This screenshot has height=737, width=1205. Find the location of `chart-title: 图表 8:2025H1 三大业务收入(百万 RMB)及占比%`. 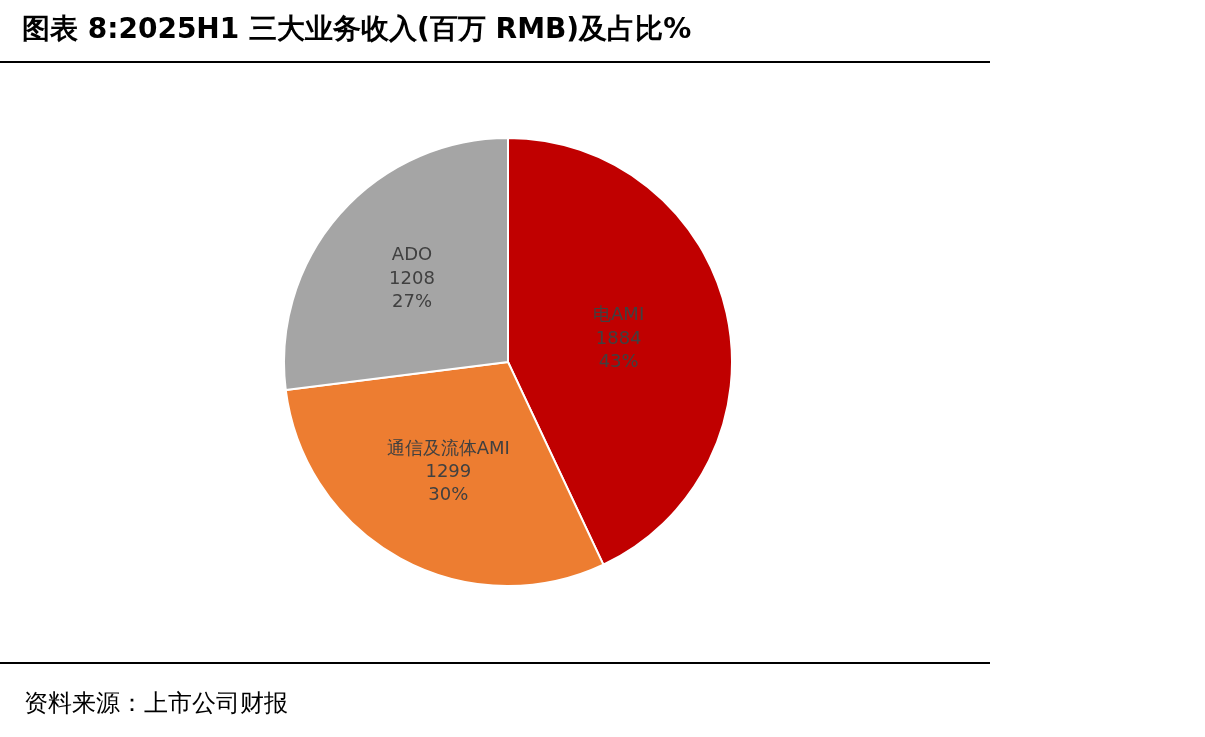

chart-title: 图表 8:2025H1 三大业务收入(百万 RMB)及占比% is located at coordinates (357, 28).